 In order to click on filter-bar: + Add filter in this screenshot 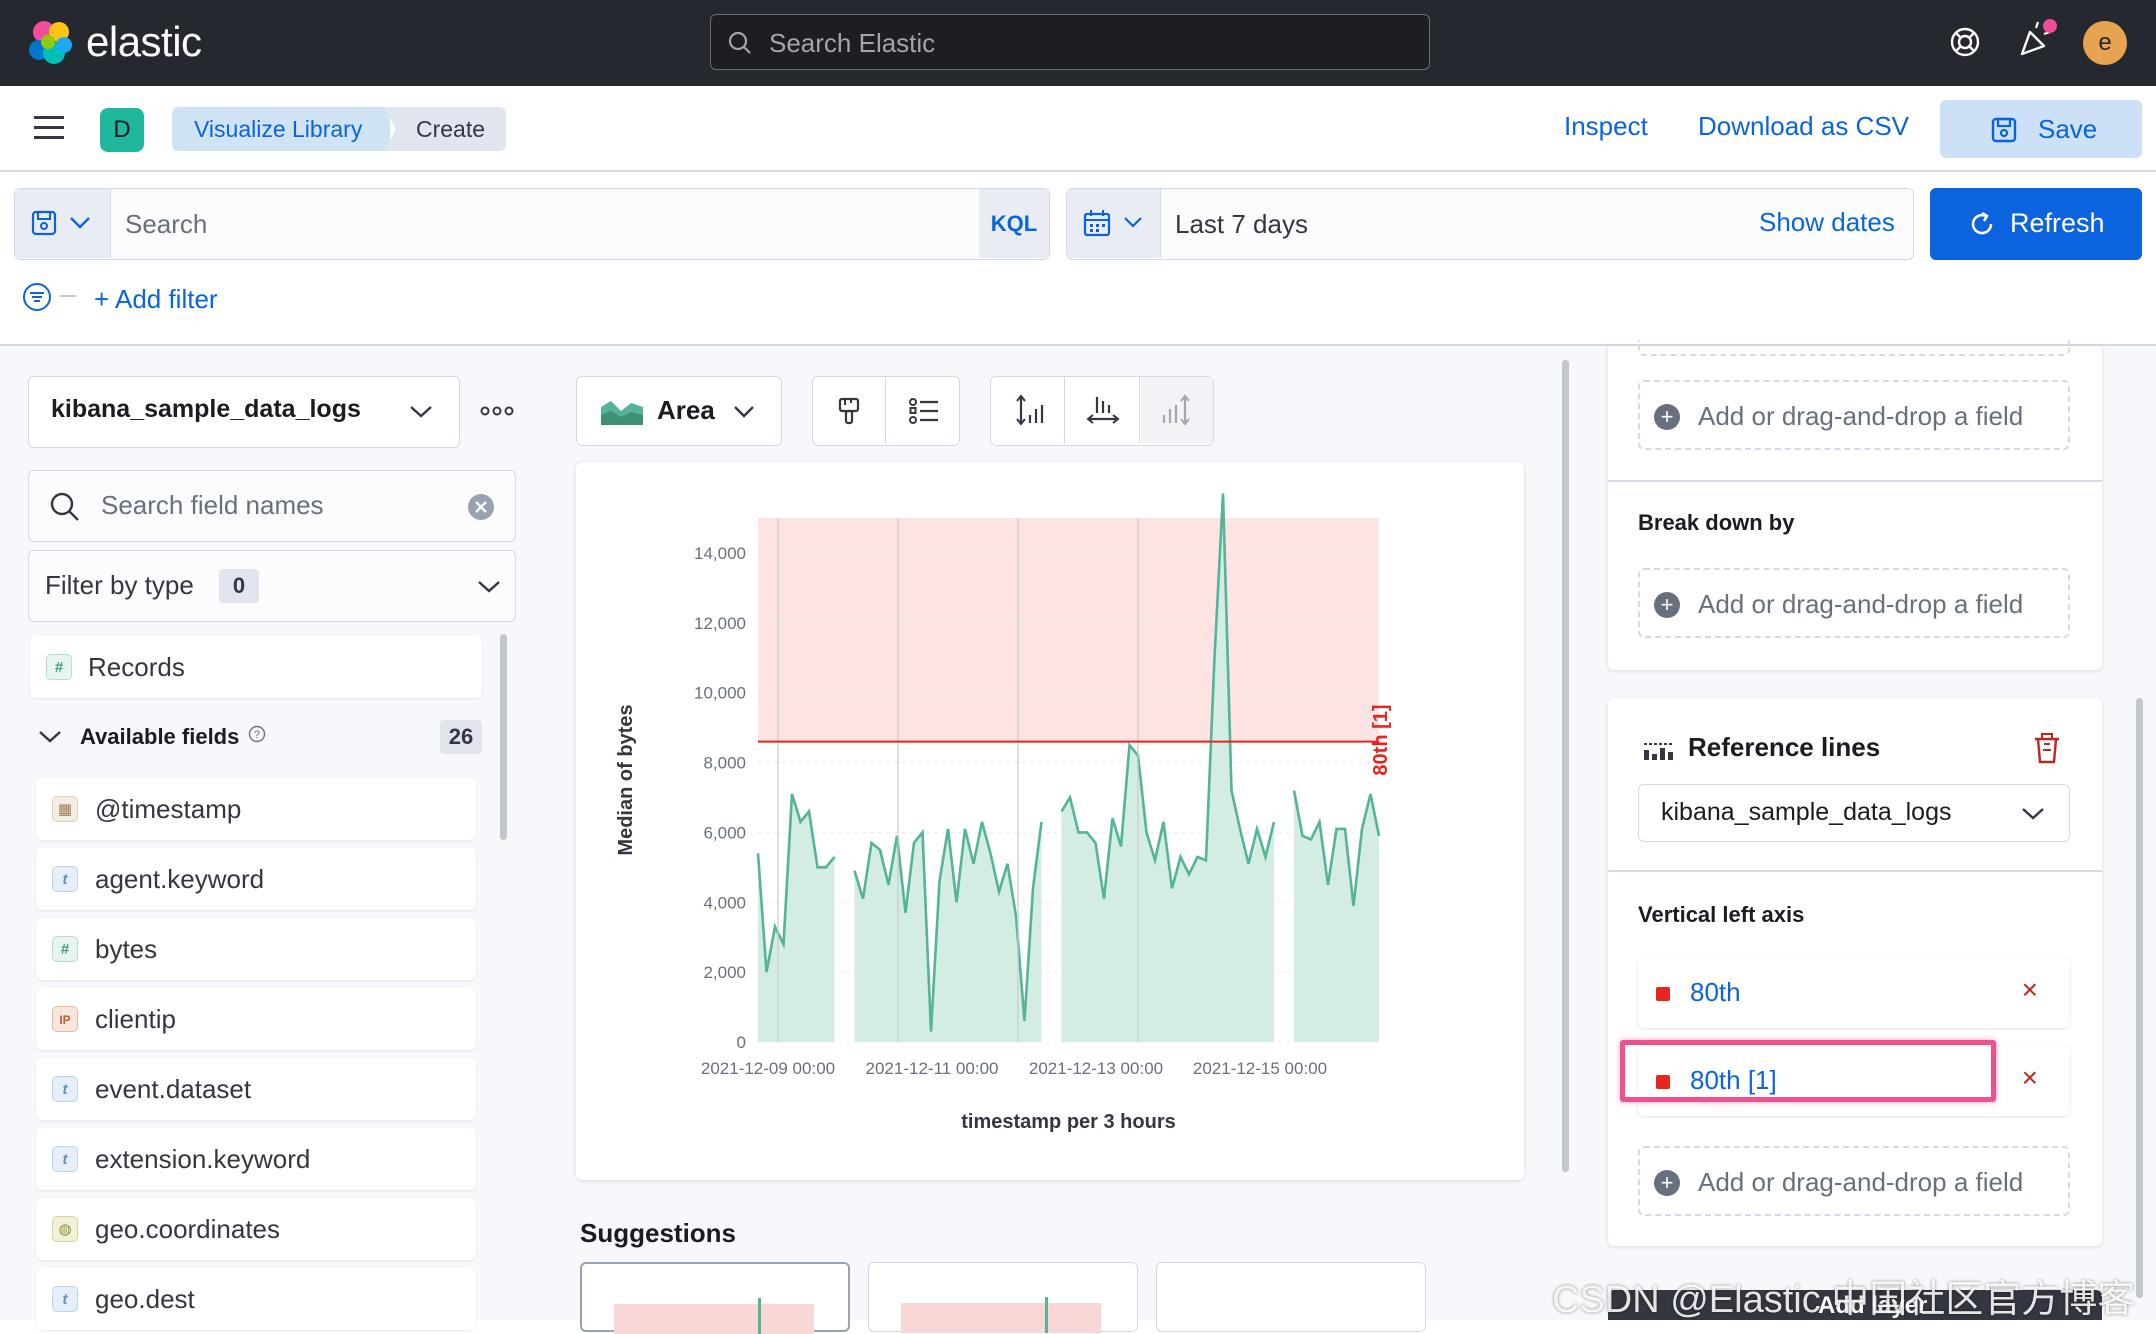, I will do `click(1078, 308)`.